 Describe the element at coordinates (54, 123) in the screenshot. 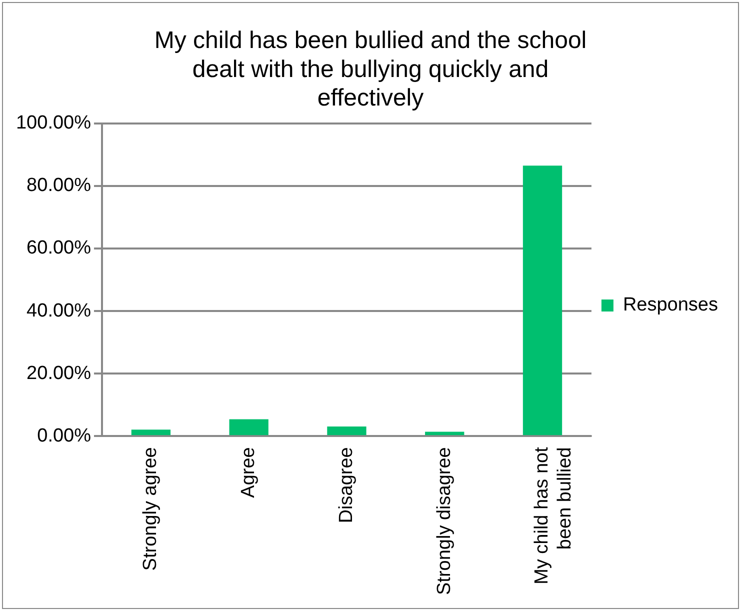

I see `y-tick-label: 100.00%` at that location.